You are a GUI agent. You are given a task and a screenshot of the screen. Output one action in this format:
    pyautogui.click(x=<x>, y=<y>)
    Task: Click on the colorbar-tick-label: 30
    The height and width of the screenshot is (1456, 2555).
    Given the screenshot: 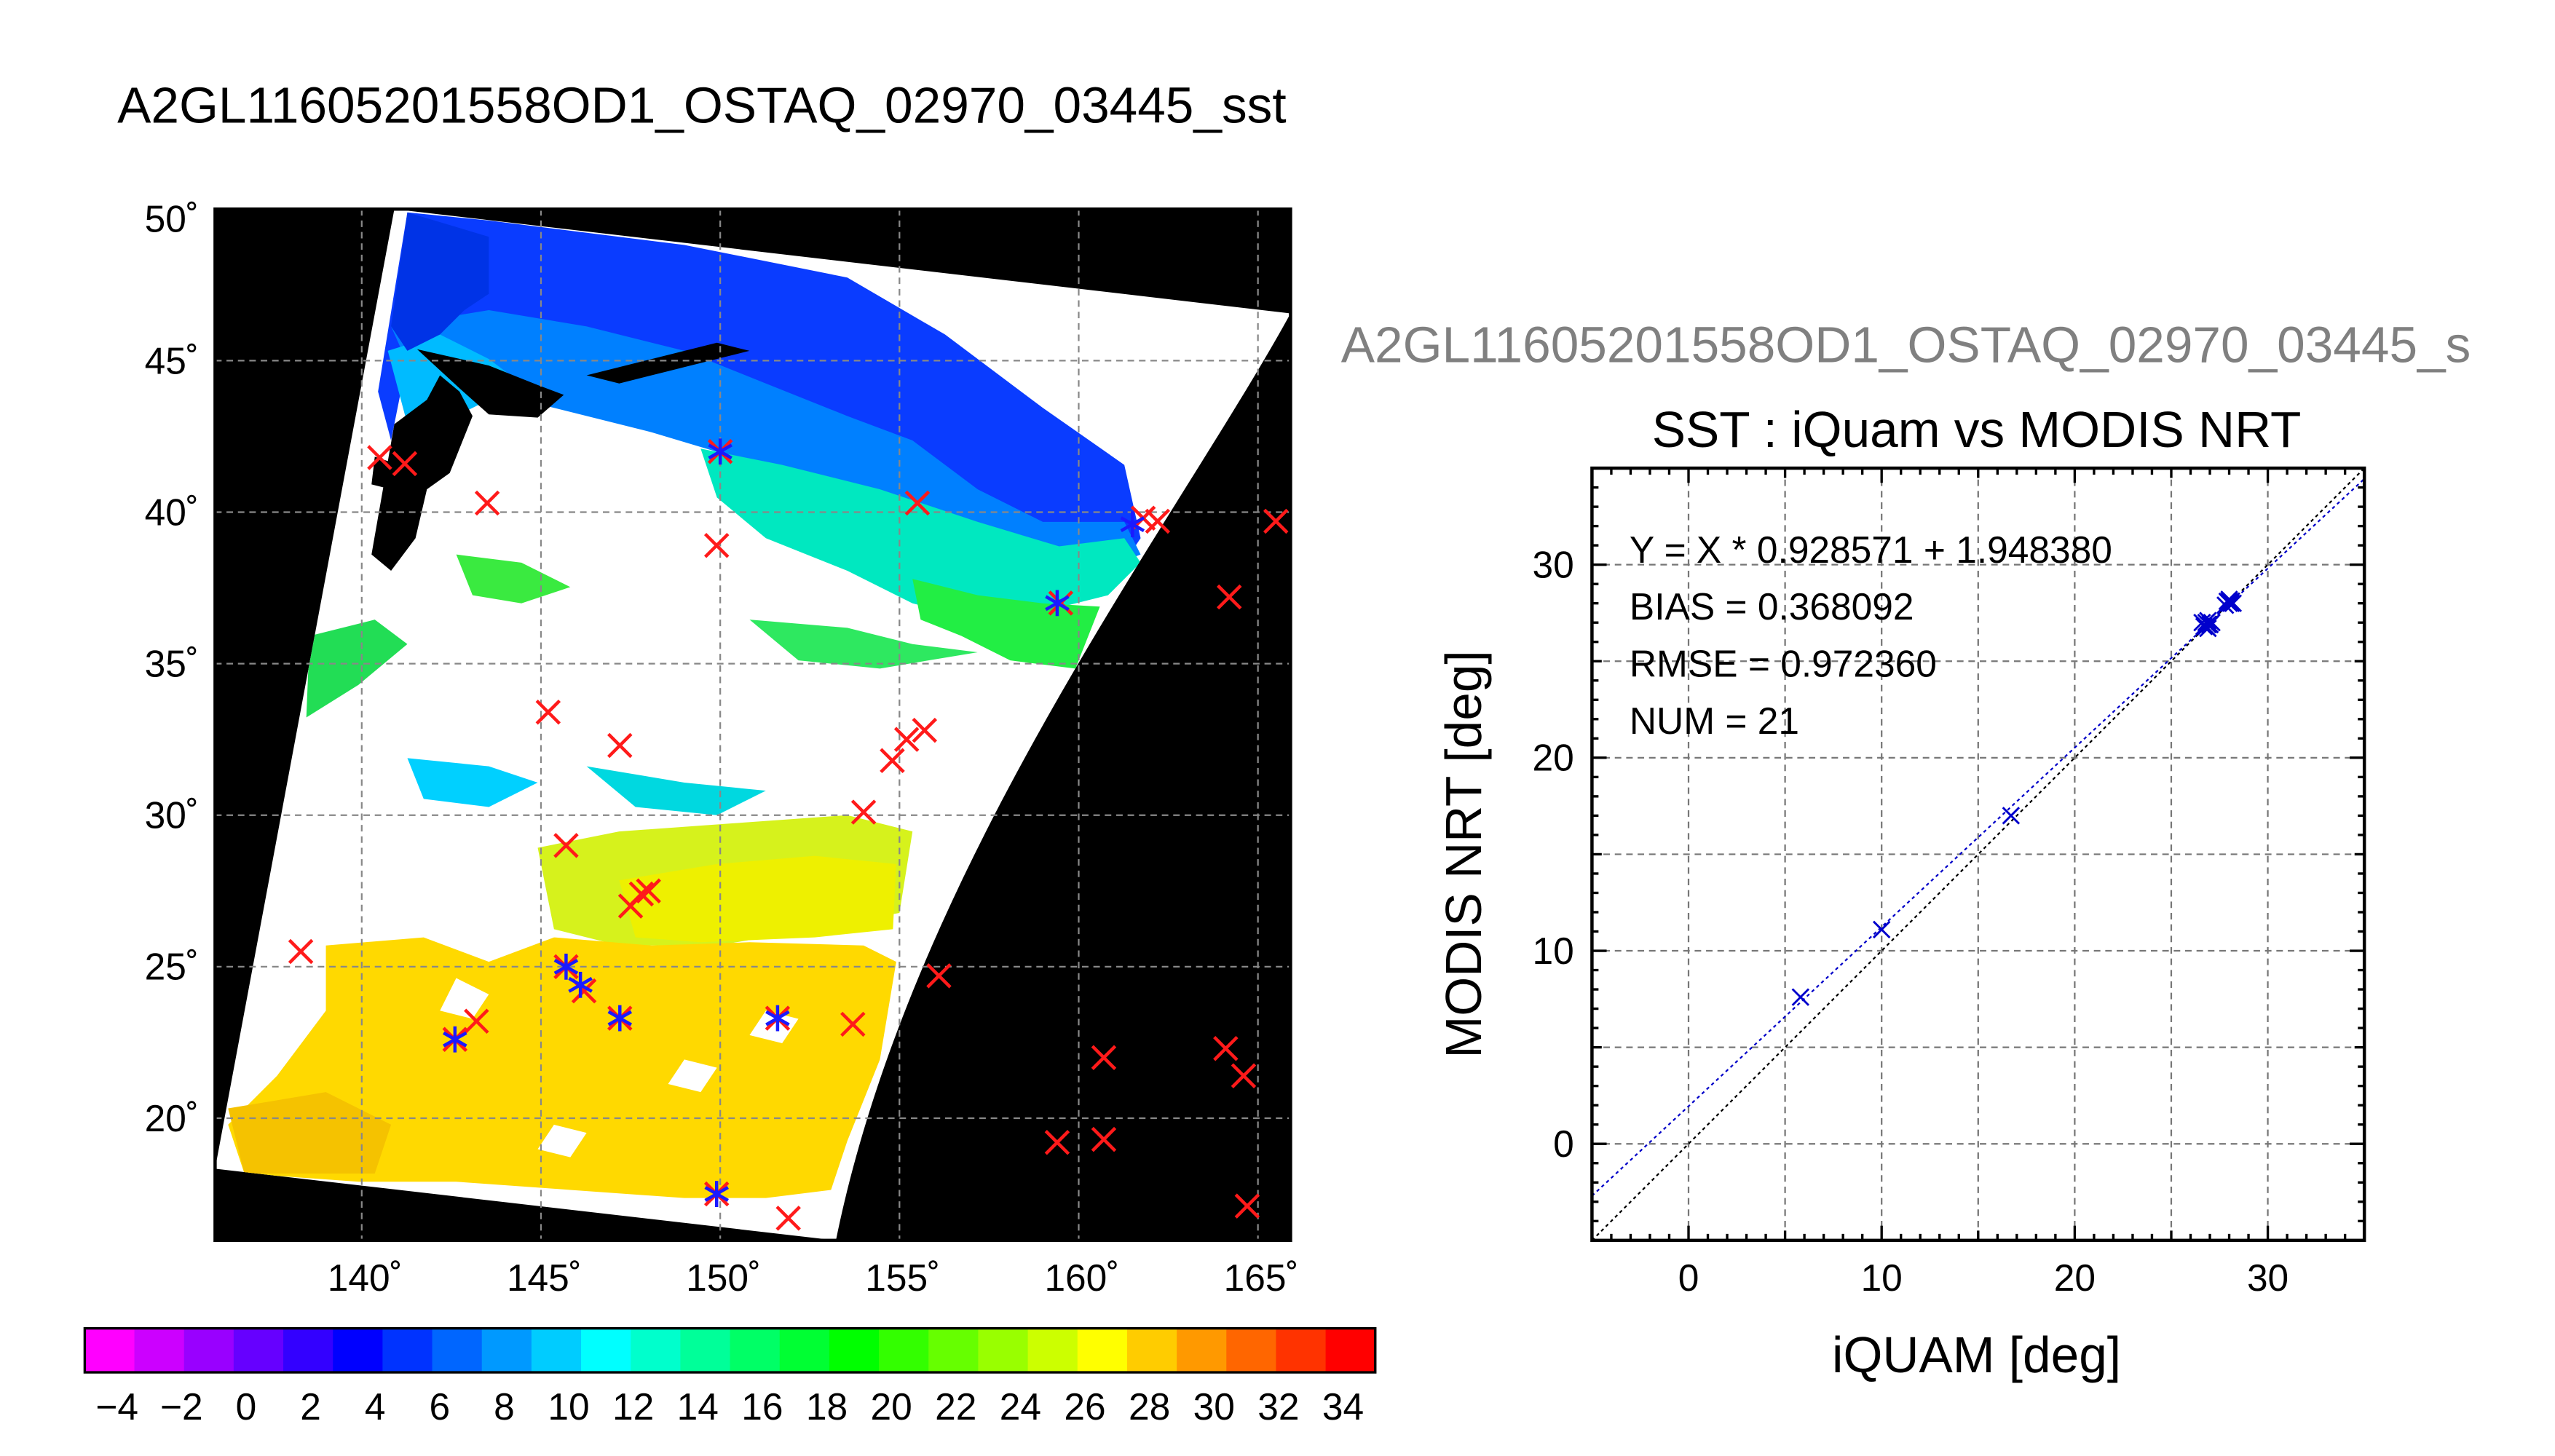 What is the action you would take?
    pyautogui.click(x=1214, y=1406)
    